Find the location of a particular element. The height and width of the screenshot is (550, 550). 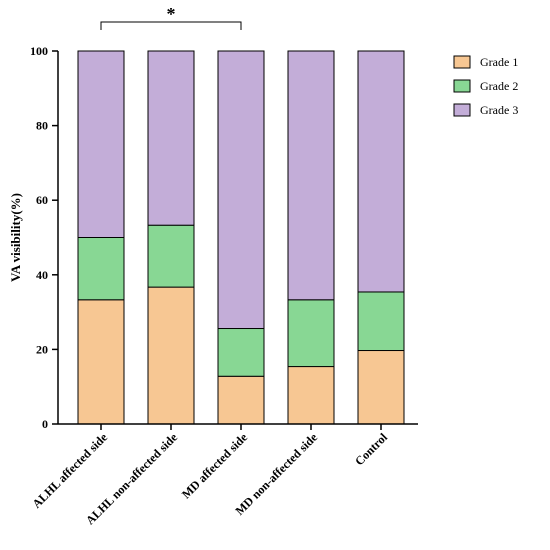

y-tick-label: 0 is located at coordinates (45, 424).